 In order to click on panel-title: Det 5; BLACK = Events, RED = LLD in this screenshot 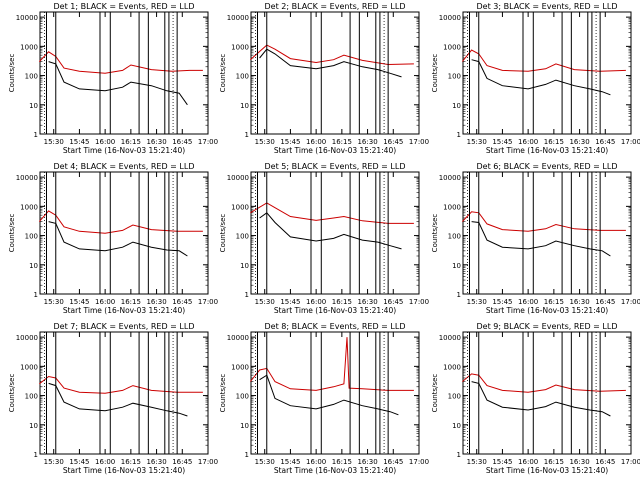, I will do `click(335, 166)`.